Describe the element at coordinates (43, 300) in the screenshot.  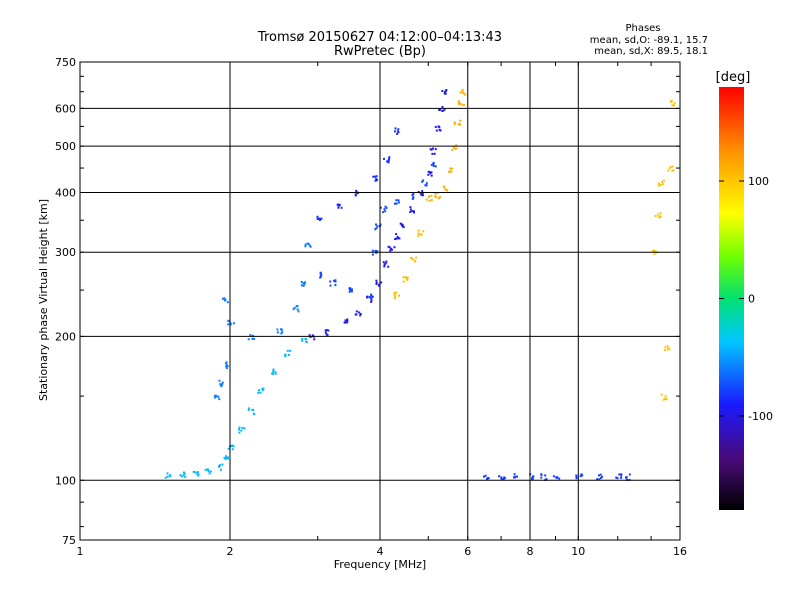
I see `y-axis-label: Stationary phase Virtual Height [km]` at that location.